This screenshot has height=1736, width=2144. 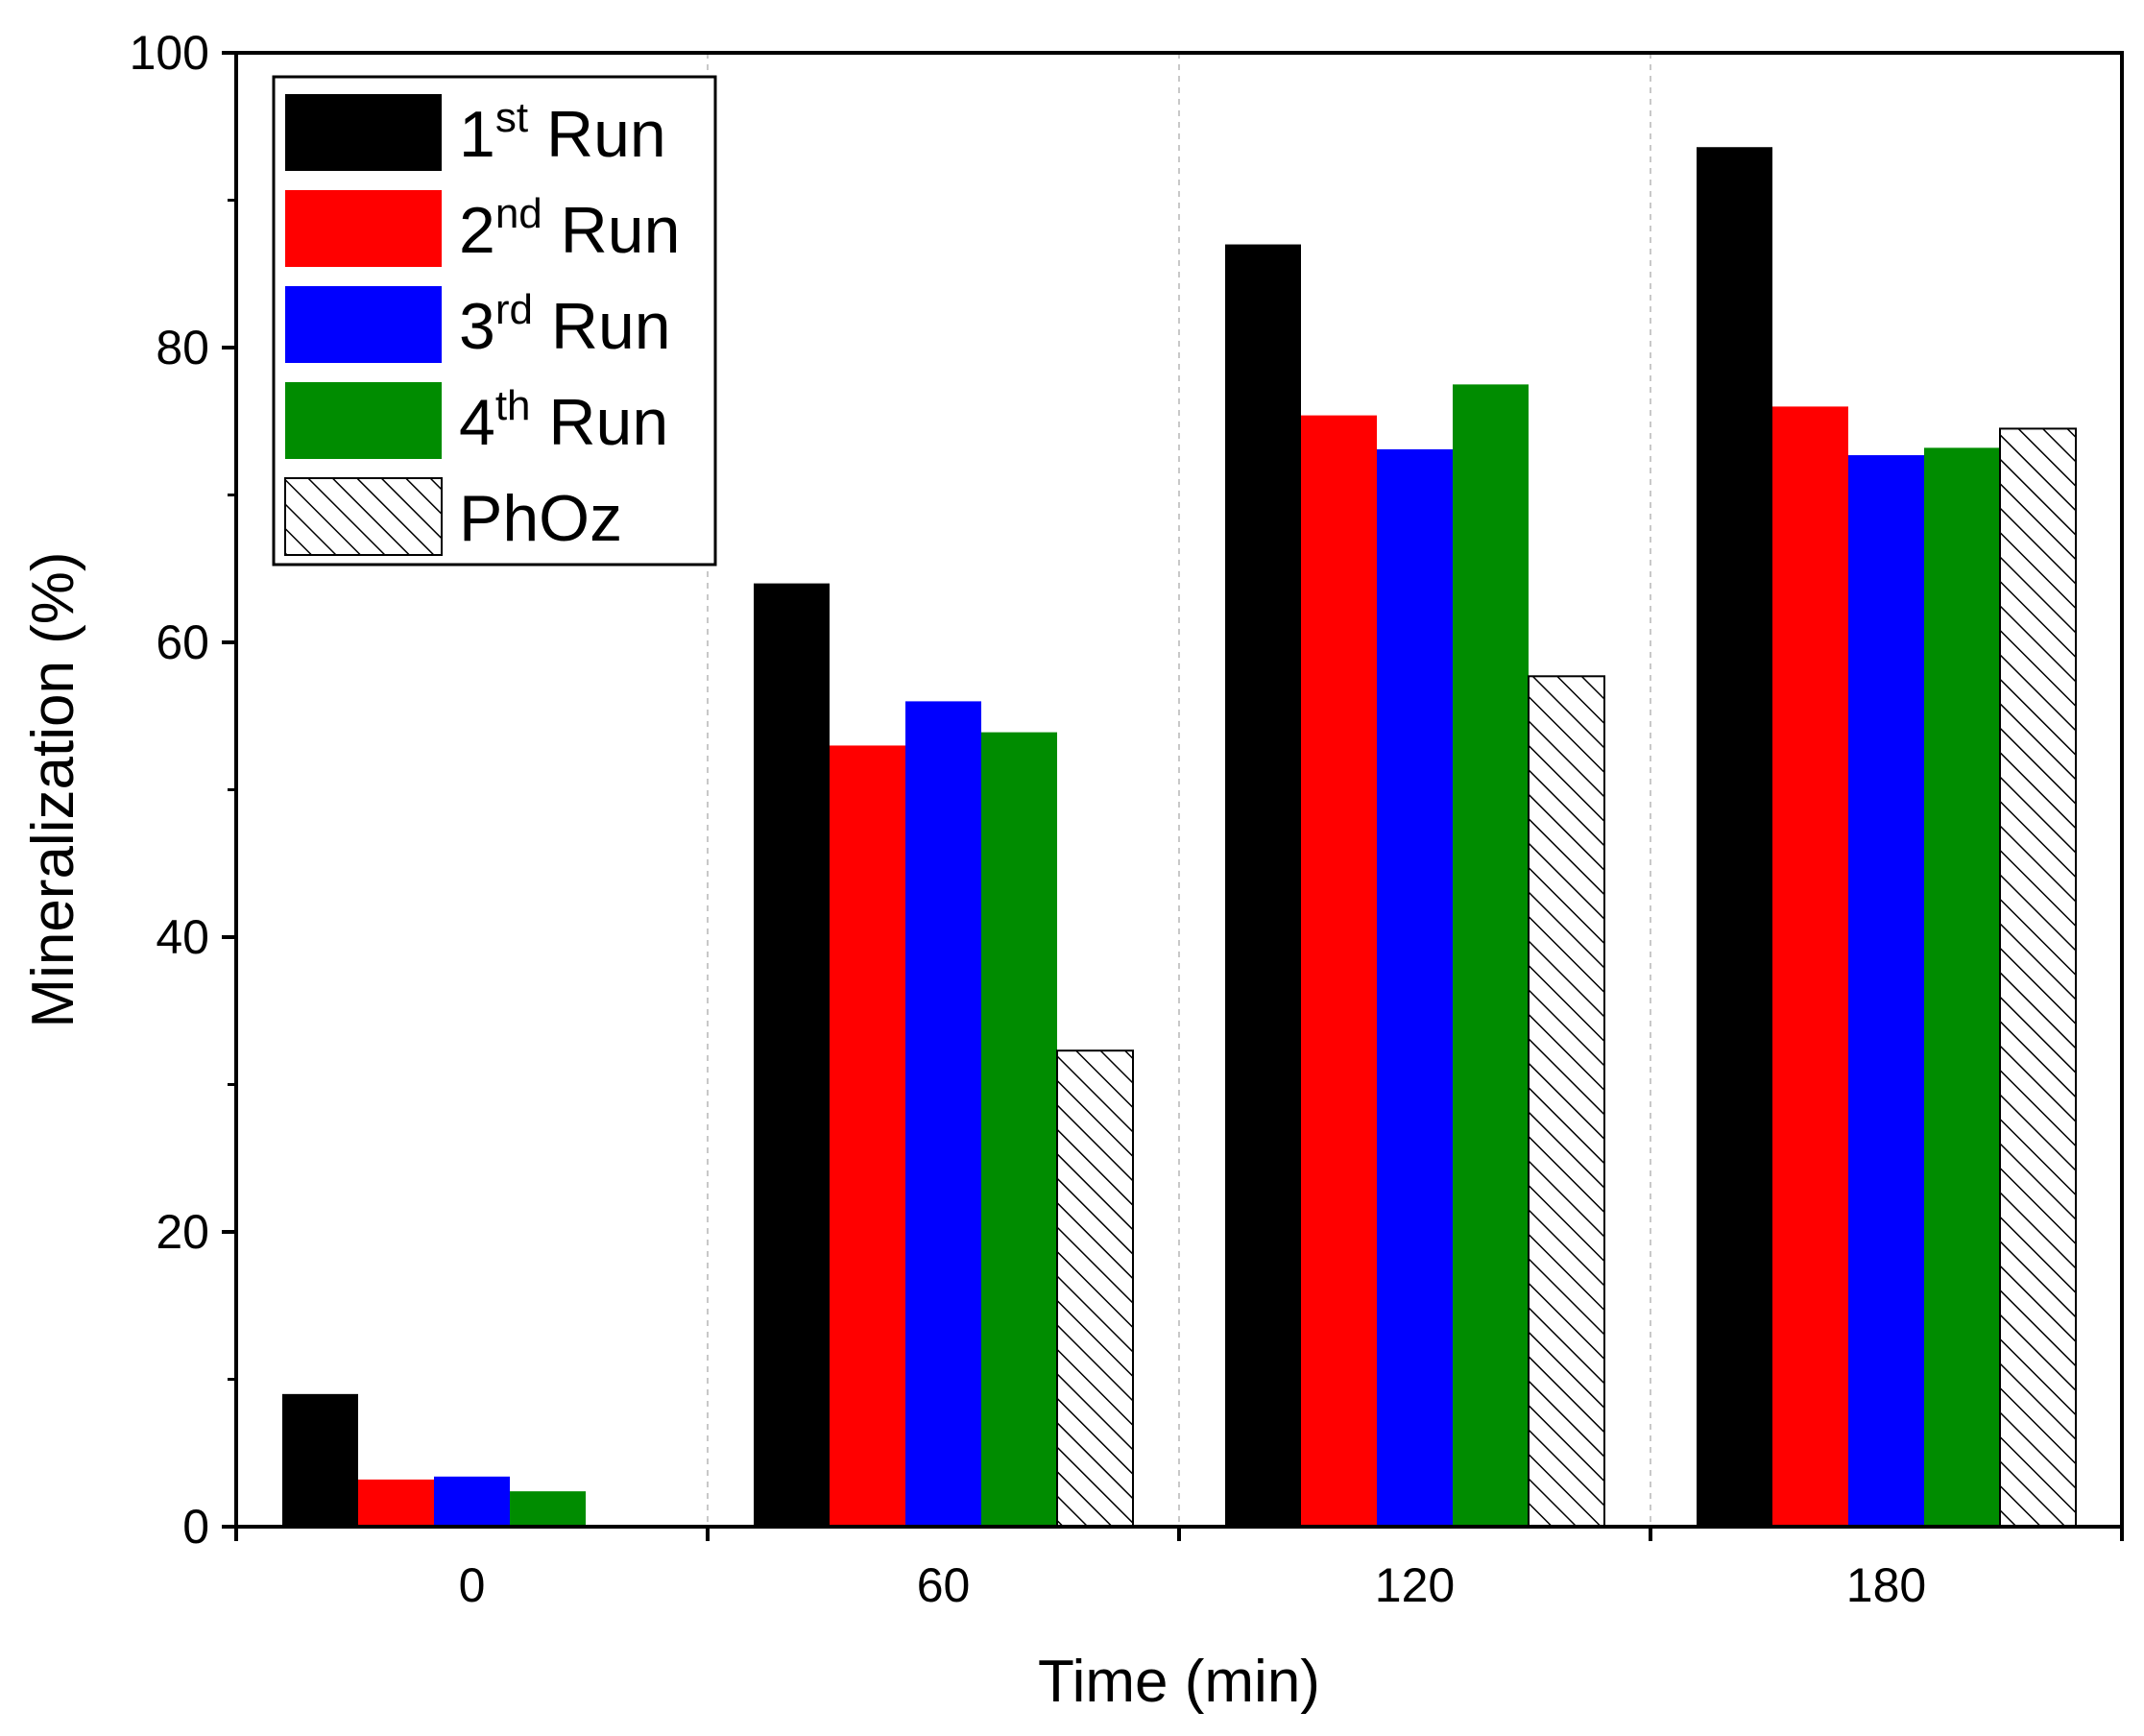 I want to click on x-axis-title: Time (min), so click(x=1179, y=1682).